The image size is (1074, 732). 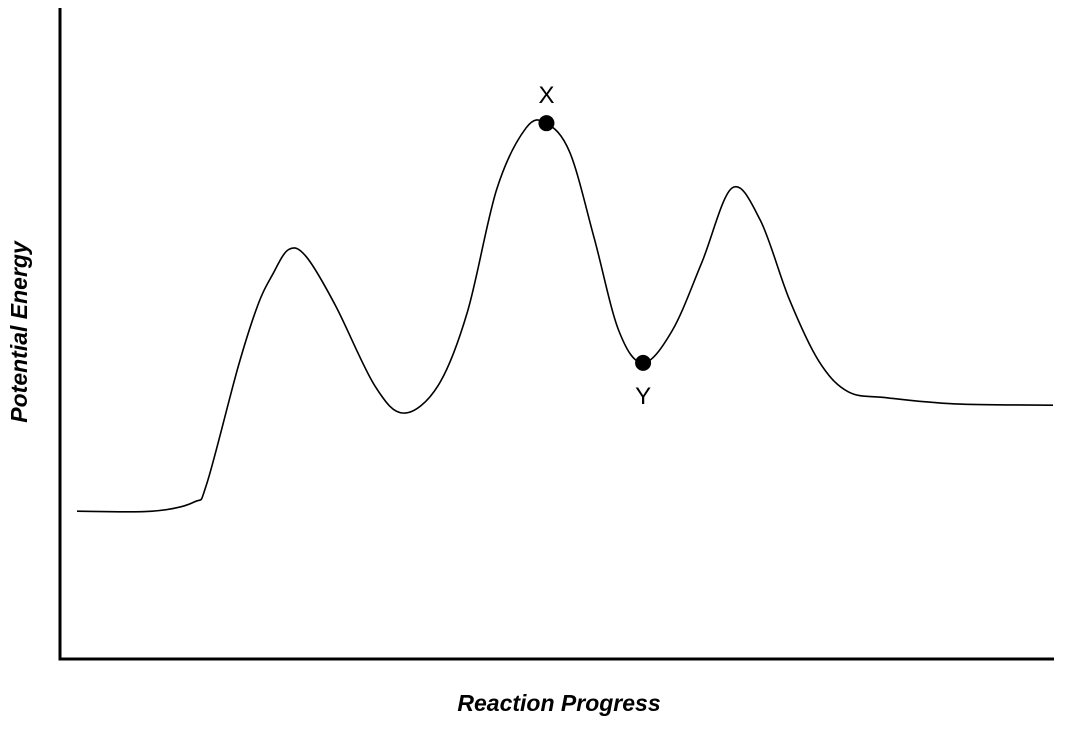 What do you see at coordinates (546, 95) in the screenshot?
I see `point-label-x: X` at bounding box center [546, 95].